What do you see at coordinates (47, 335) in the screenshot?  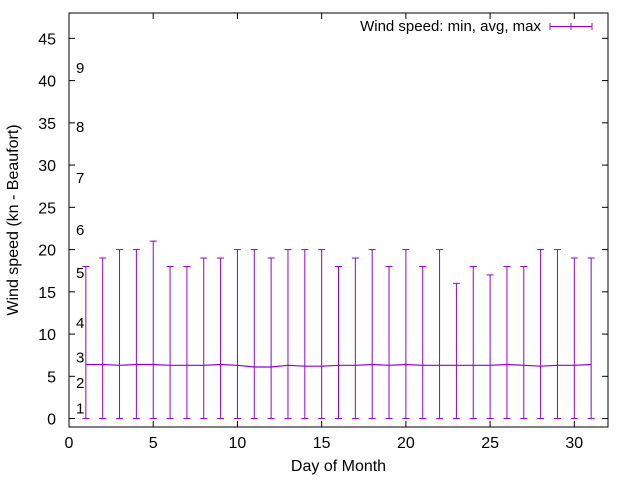 I see `y-tick-label: 10` at bounding box center [47, 335].